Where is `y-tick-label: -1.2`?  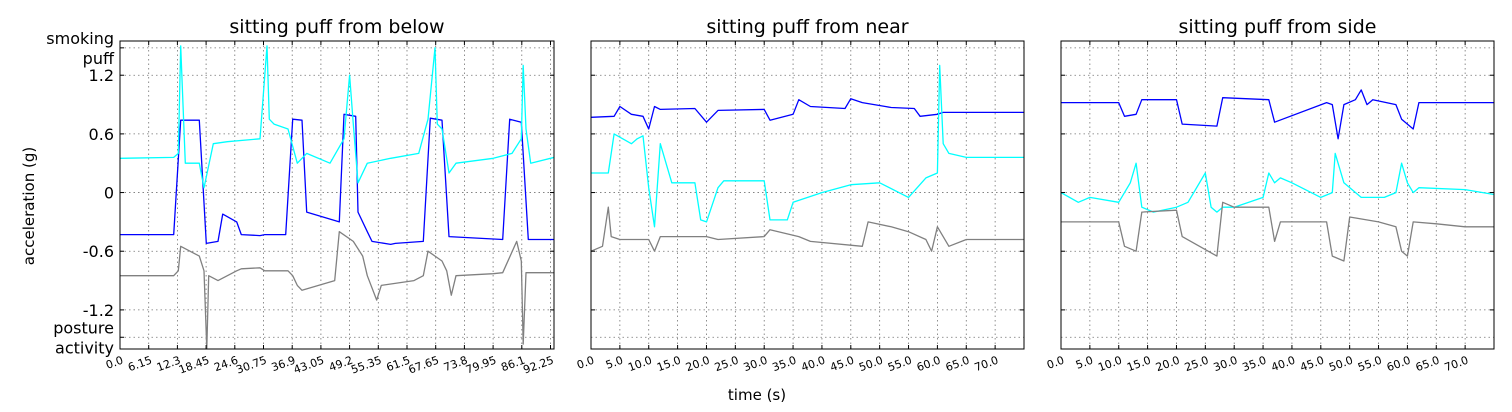
y-tick-label: -1.2 is located at coordinates (98, 310).